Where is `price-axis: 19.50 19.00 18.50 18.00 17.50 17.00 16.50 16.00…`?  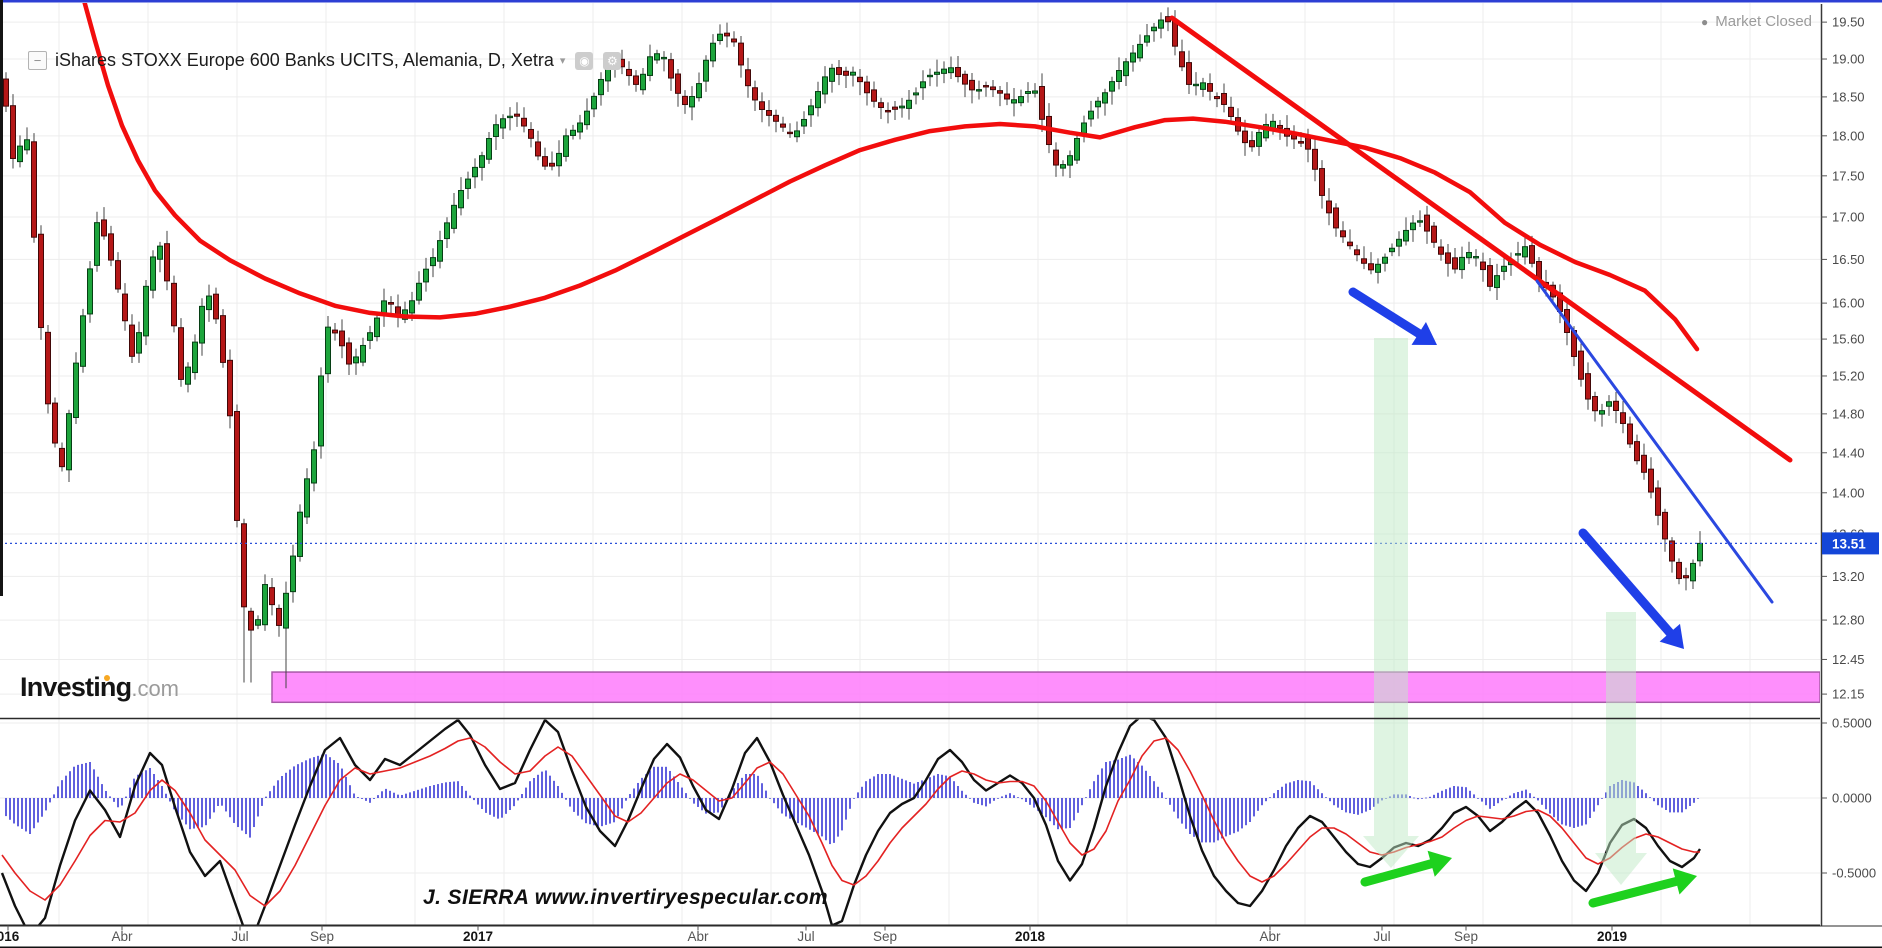
price-axis: 19.50 19.00 18.50 18.00 17.50 17.00 16.50 16.00… is located at coordinates (1851, 464).